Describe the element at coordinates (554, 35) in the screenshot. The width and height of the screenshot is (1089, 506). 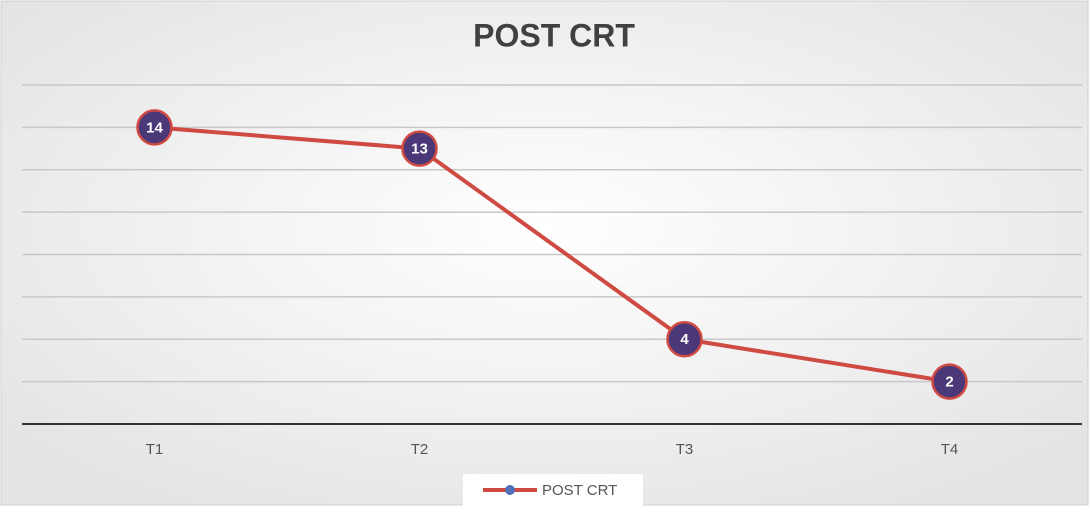
I see `chart-title: POST CRT` at that location.